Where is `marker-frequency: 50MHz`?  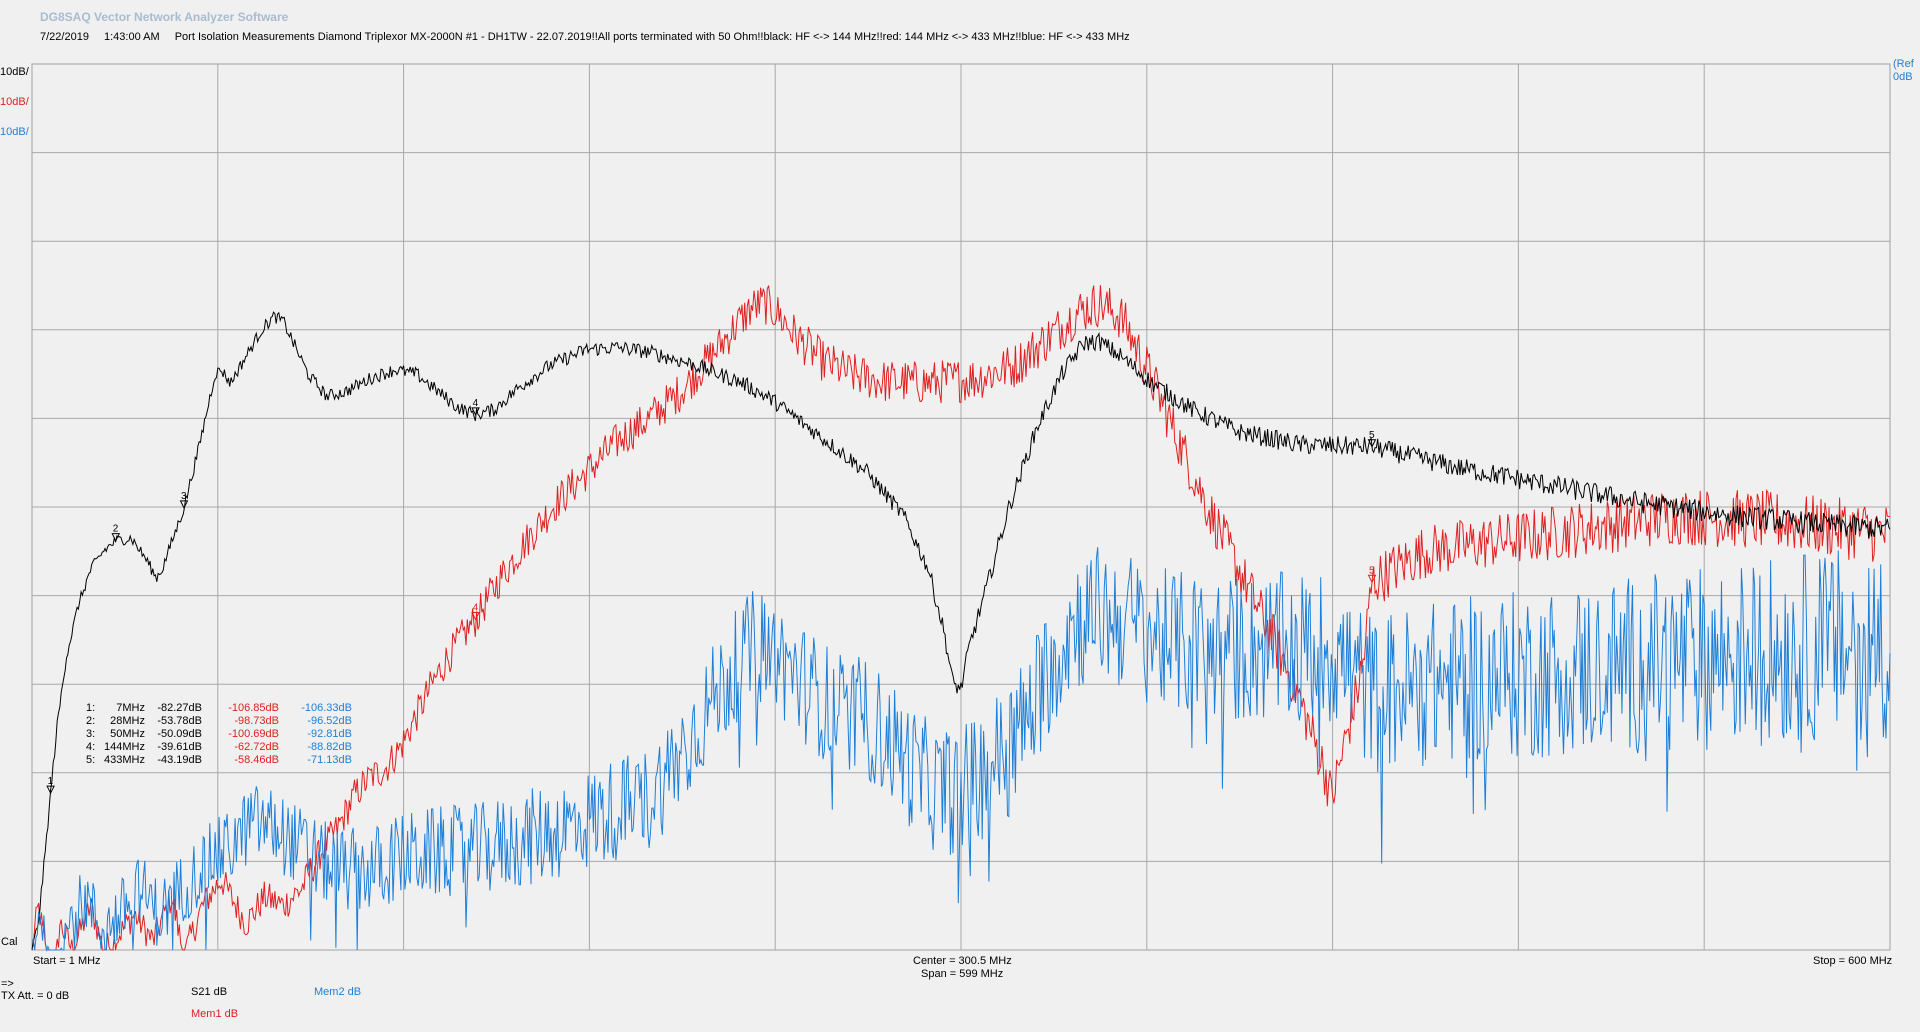 marker-frequency: 50MHz is located at coordinates (127, 734).